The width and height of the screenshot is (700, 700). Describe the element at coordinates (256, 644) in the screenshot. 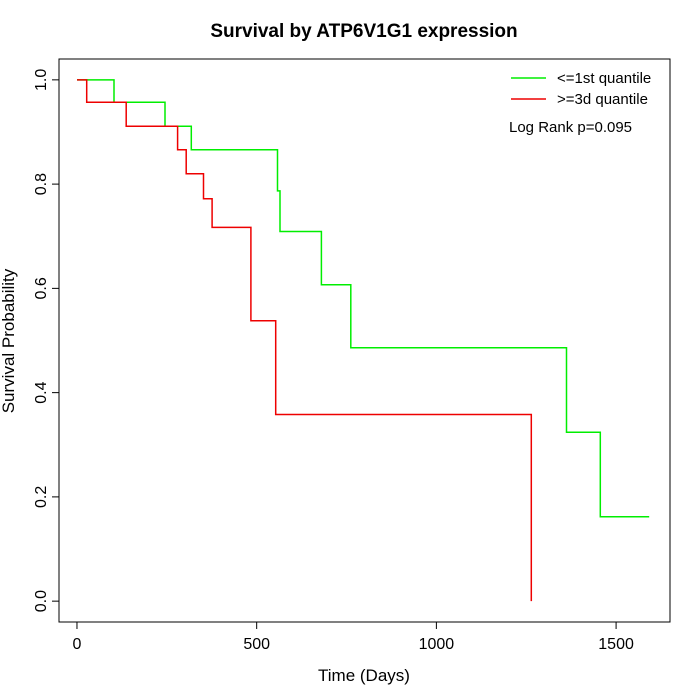

I see `x-tick-label: 500` at that location.